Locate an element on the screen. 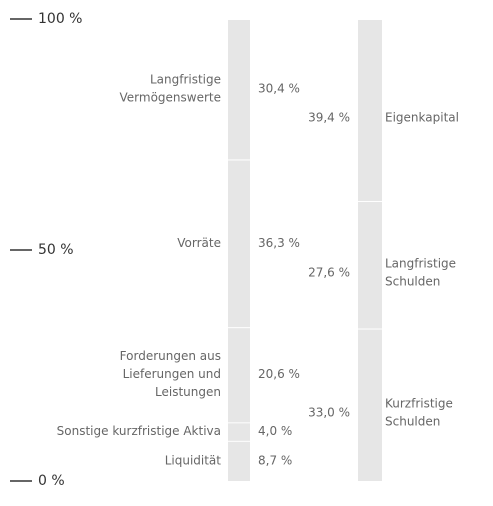 This screenshot has width=493, height=506. y-axis: 100 % 50 % 0 % is located at coordinates (46, 250).